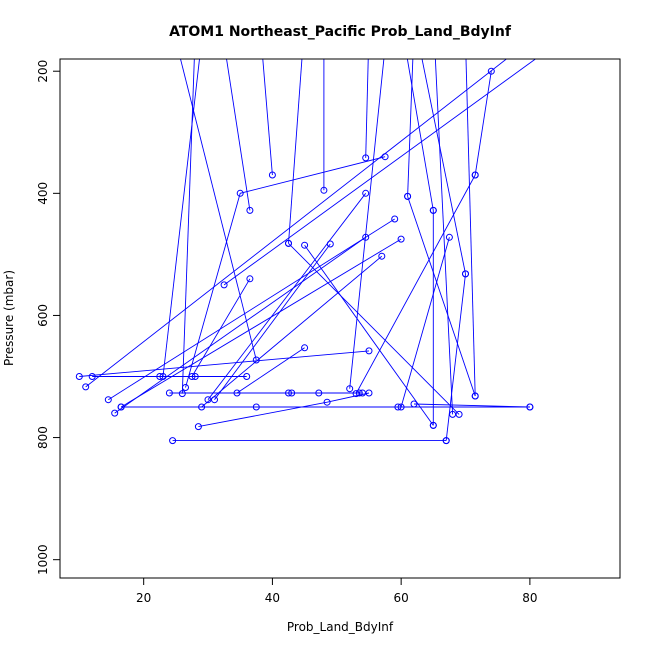 The height and width of the screenshot is (650, 650). I want to click on x-tick-label: 20, so click(143, 598).